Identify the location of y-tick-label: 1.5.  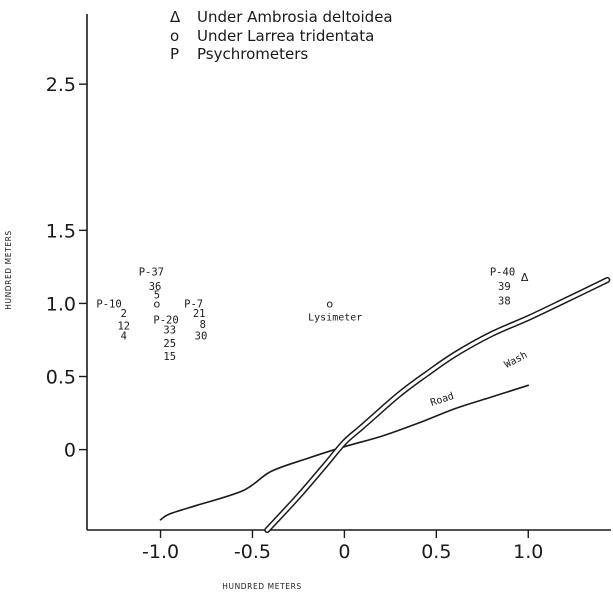
(61, 231).